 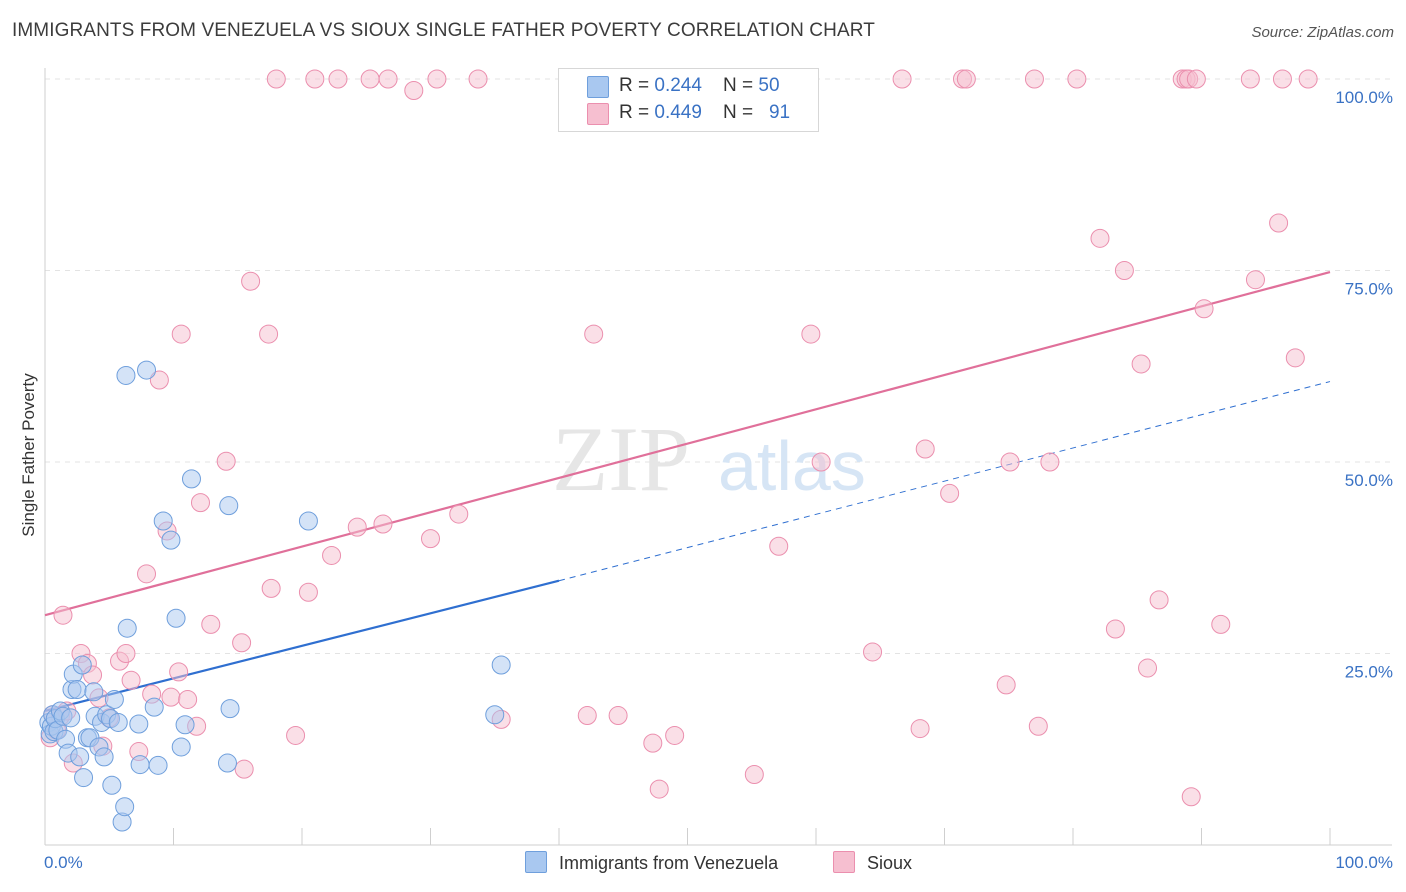 I want to click on x-tick-label: 0.0%, so click(x=63, y=862).